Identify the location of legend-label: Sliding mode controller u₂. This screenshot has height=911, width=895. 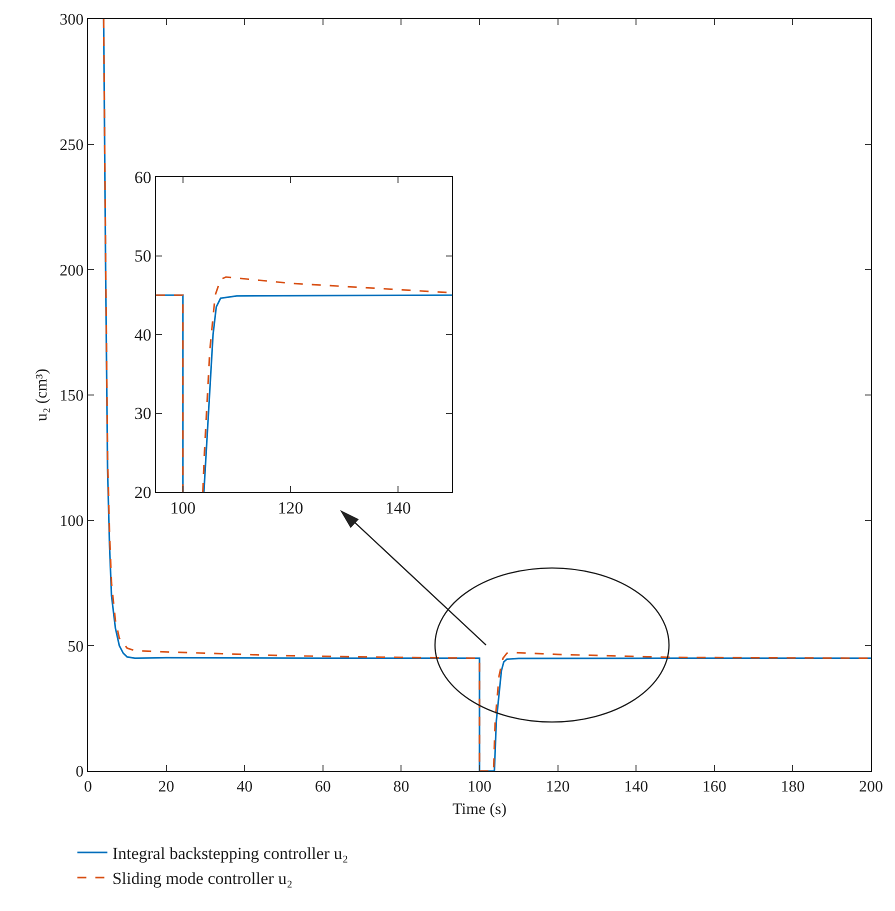
(202, 878).